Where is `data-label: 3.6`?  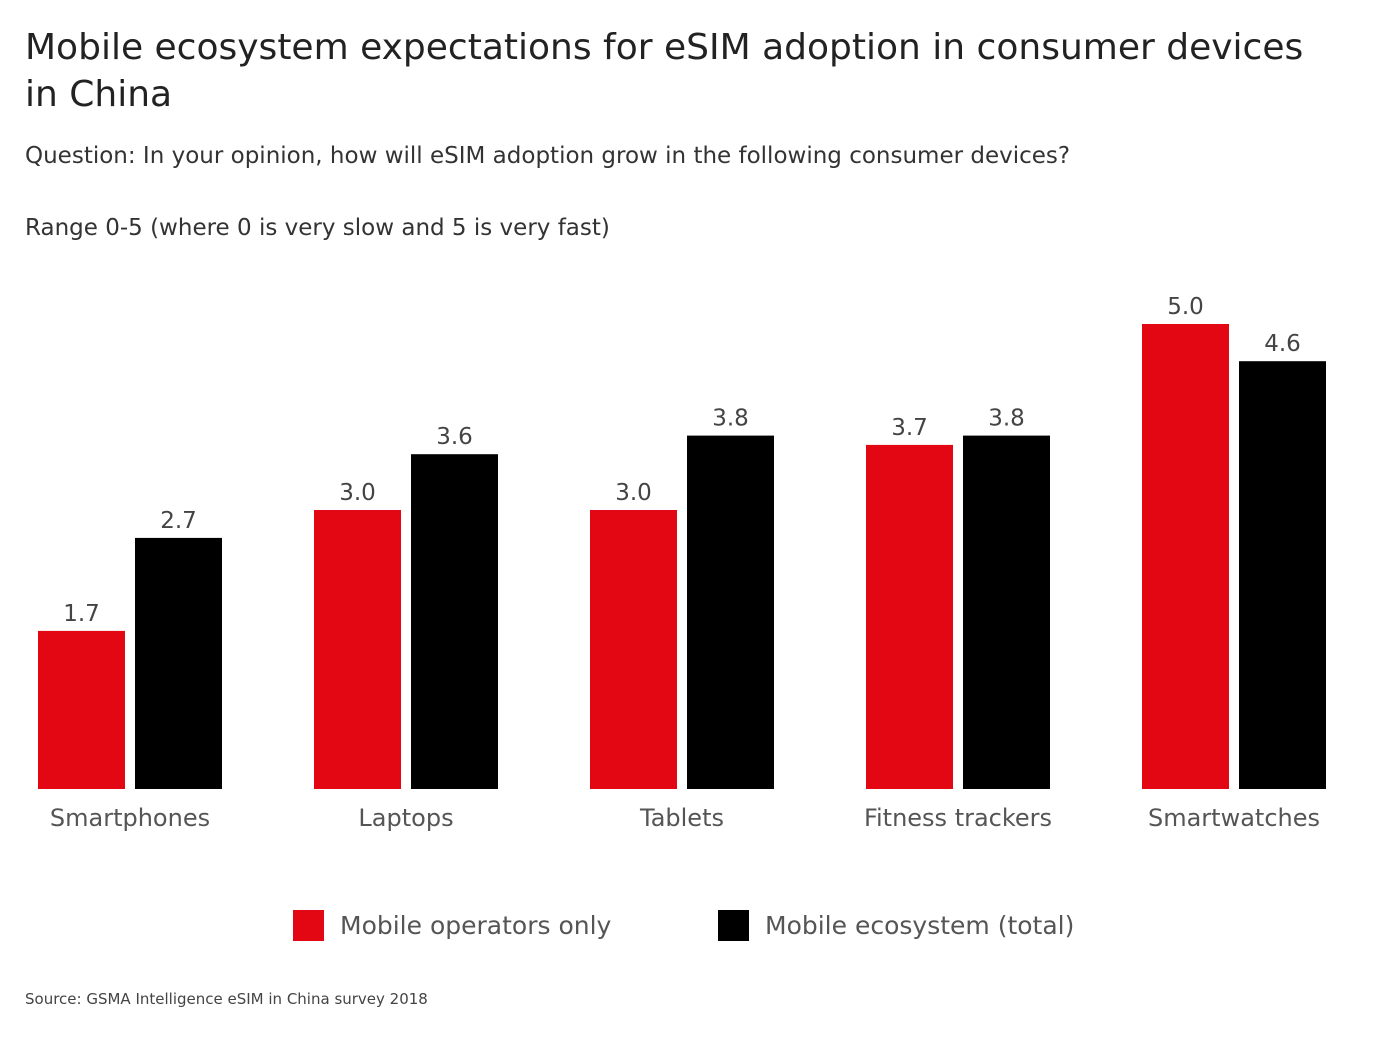
data-label: 3.6 is located at coordinates (454, 437).